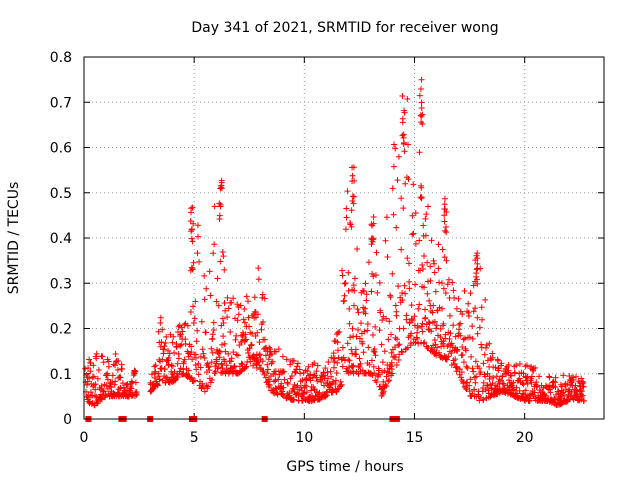 The width and height of the screenshot is (640, 480). I want to click on y-tick-label: 0, so click(67, 420).